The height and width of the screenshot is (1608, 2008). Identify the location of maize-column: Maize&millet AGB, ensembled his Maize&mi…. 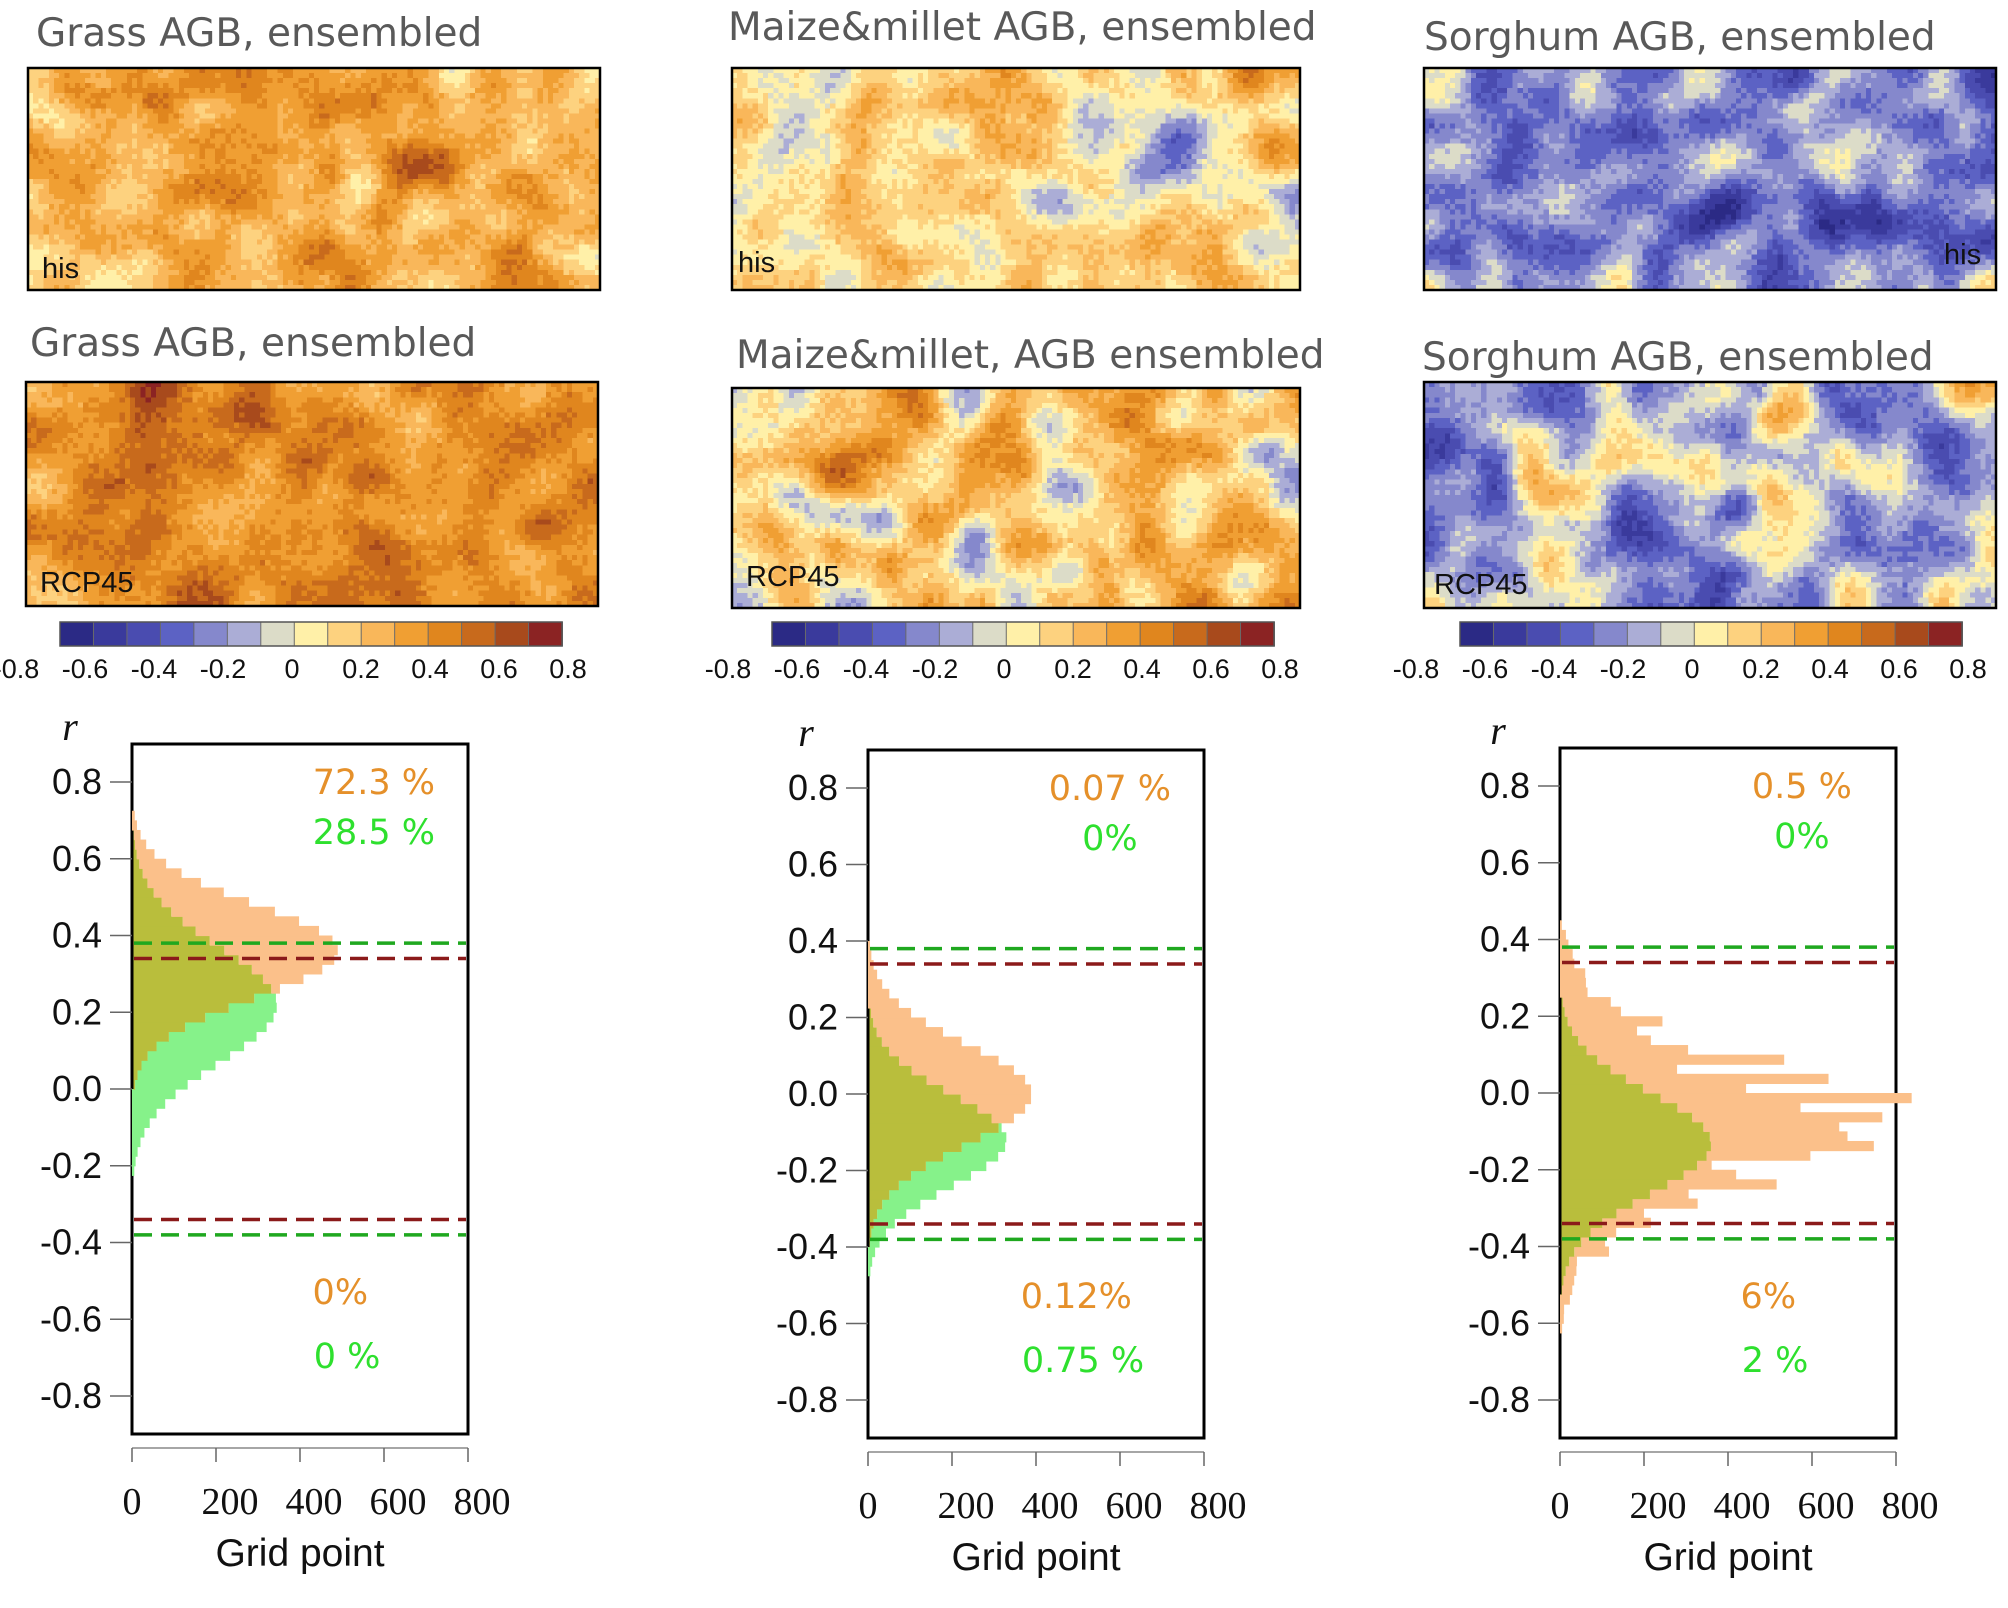
(1015, 344).